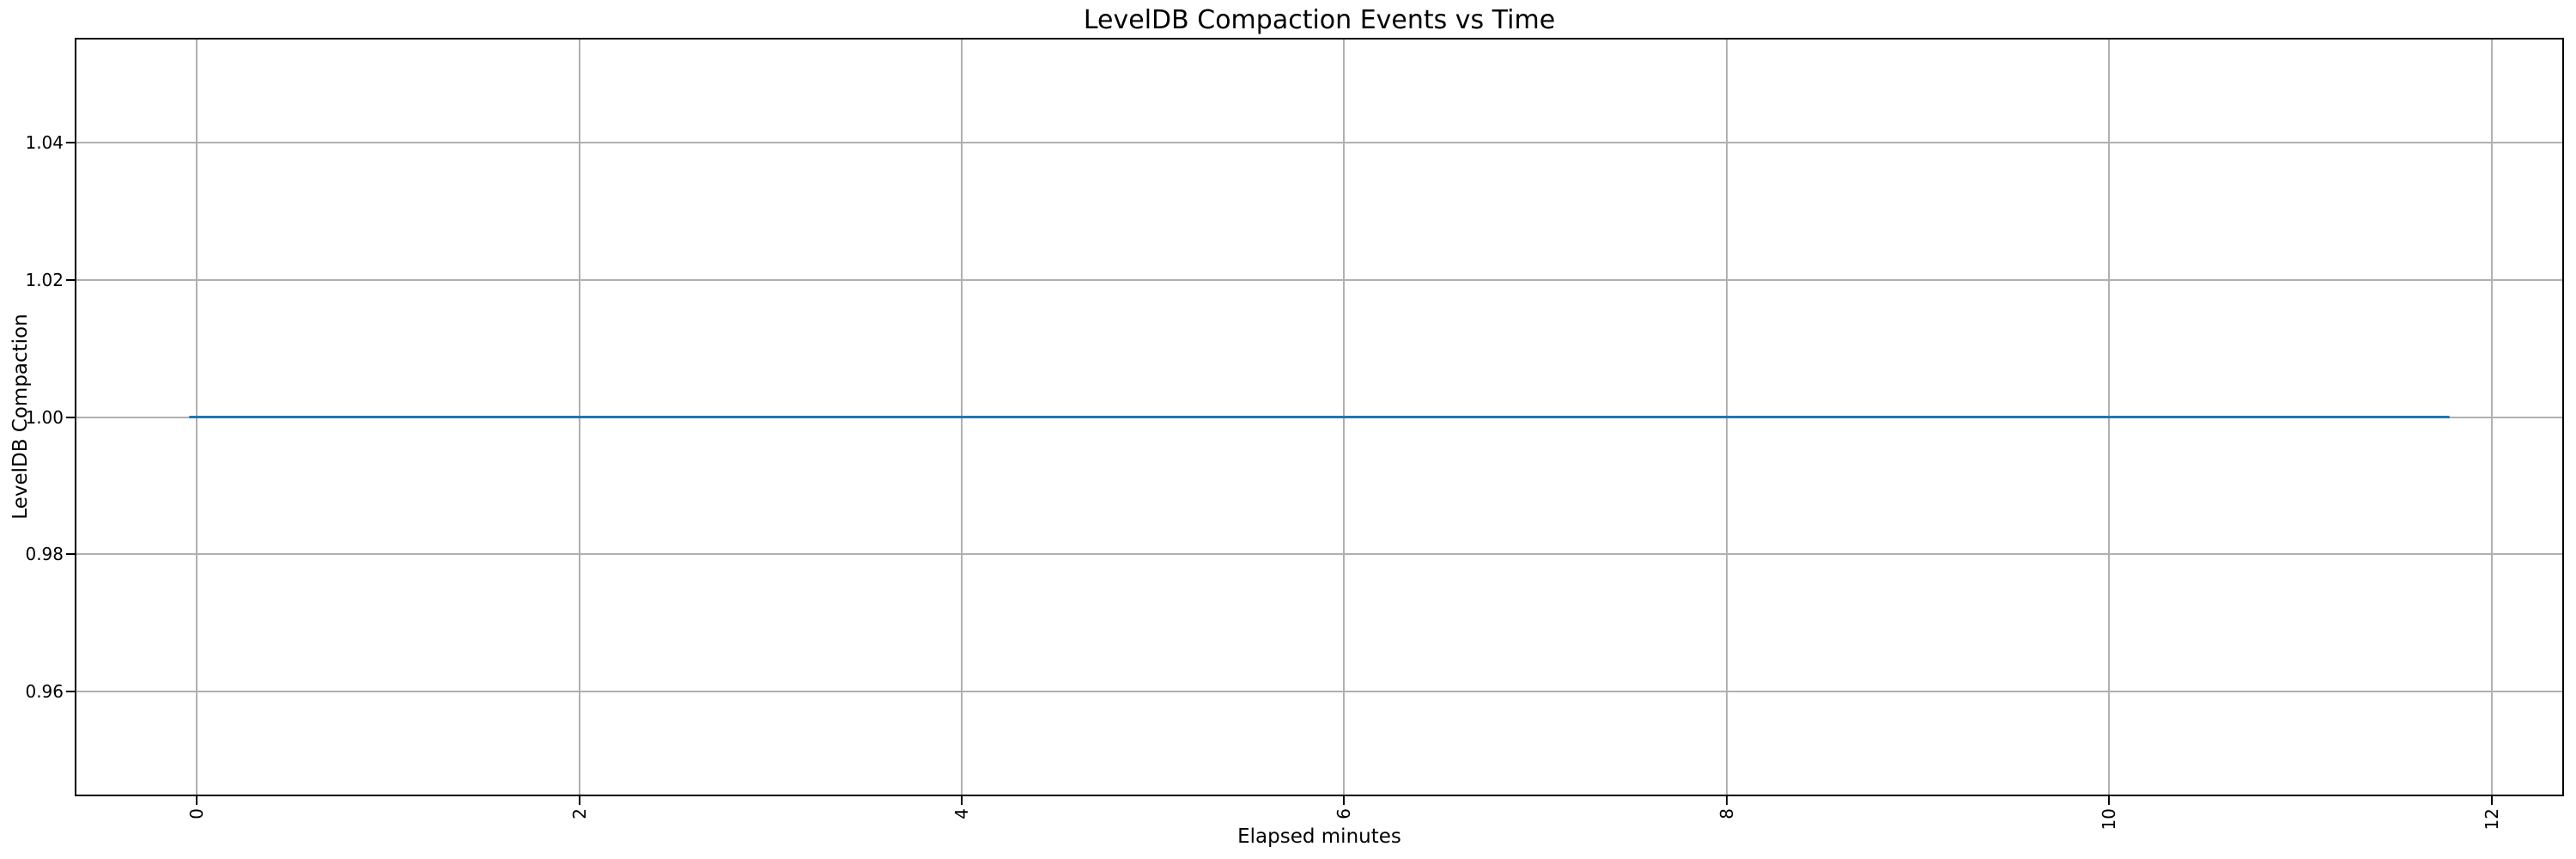  What do you see at coordinates (2492, 819) in the screenshot?
I see `x-tick-label: 12` at bounding box center [2492, 819].